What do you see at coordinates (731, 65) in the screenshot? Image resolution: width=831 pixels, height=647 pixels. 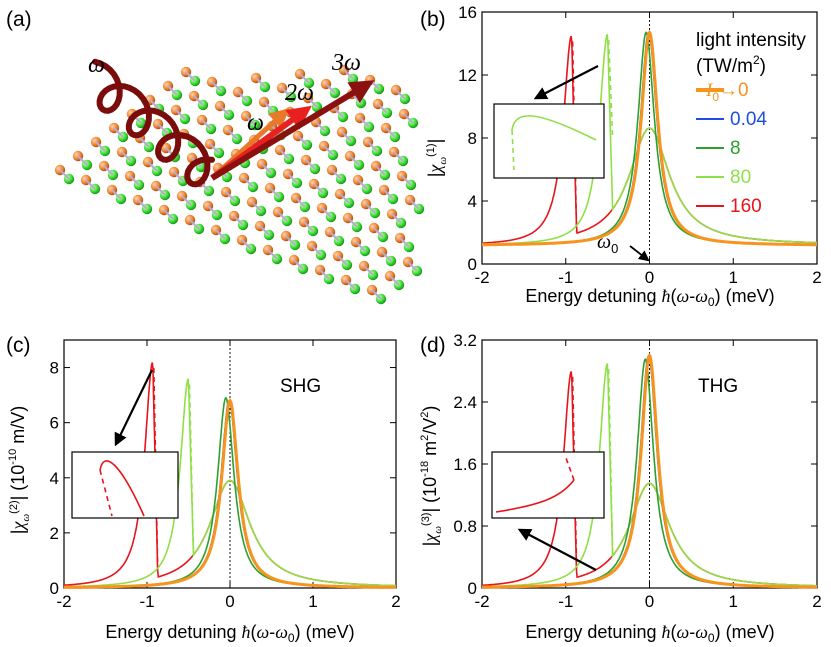 I see `legend-title-line2: (TW/m2)` at bounding box center [731, 65].